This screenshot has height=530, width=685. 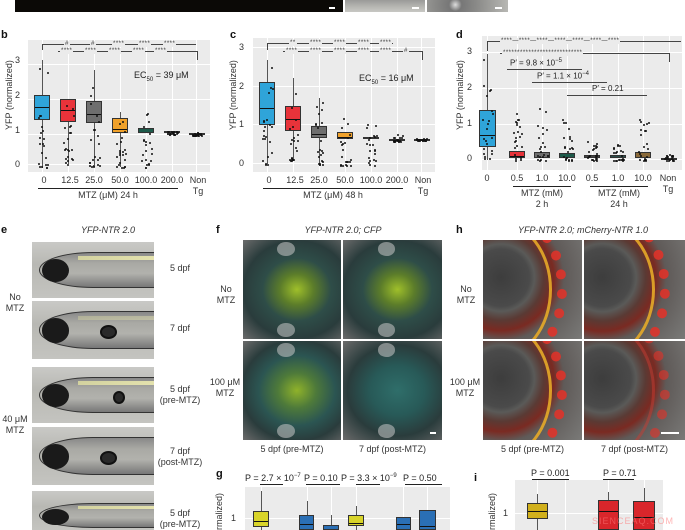 What do you see at coordinates (532, 289) in the screenshot?
I see `retina-image-no-mtz-5dpf` at bounding box center [532, 289].